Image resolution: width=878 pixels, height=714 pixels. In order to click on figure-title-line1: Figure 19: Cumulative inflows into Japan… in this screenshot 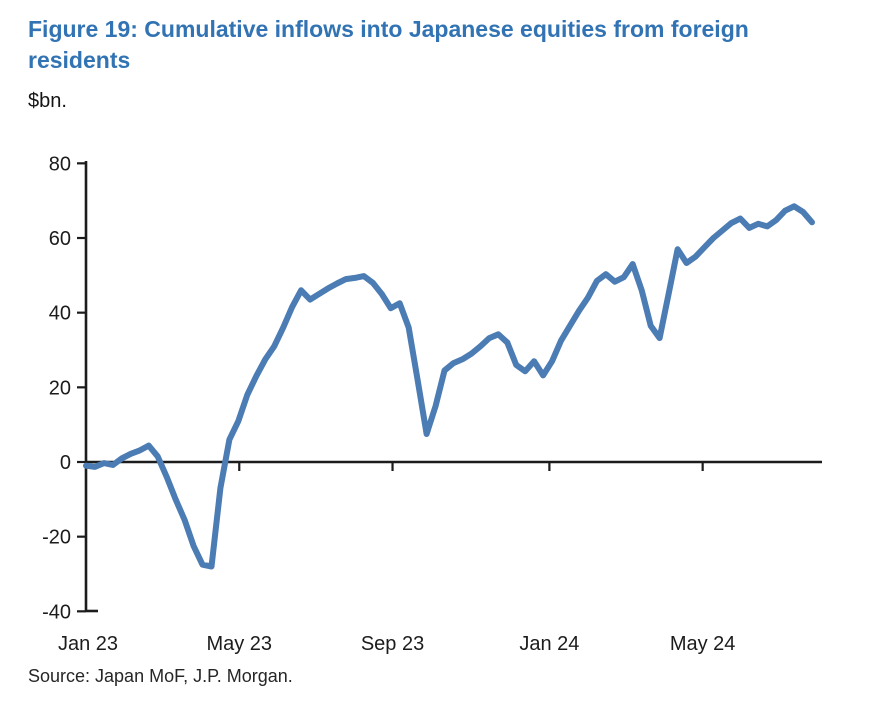, I will do `click(388, 29)`.